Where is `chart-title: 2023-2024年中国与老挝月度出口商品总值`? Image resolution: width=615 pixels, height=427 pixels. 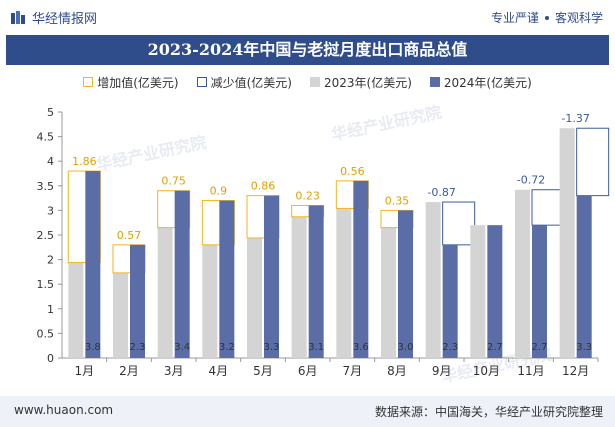
chart-title: 2023-2024年中国与老挝月度出口商品总值 is located at coordinates (307, 50).